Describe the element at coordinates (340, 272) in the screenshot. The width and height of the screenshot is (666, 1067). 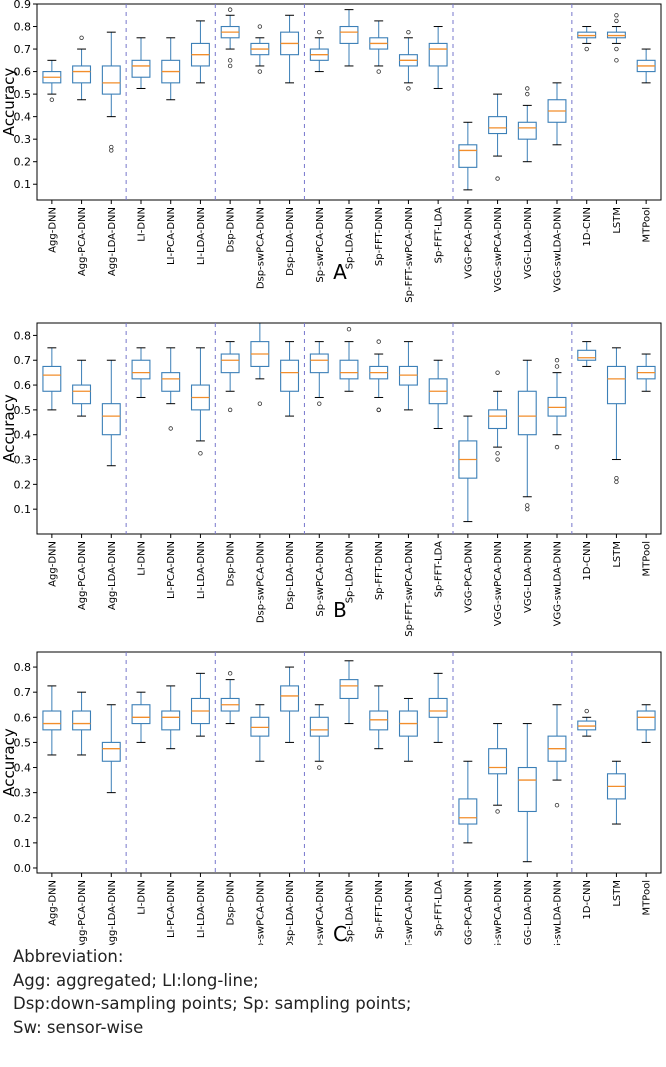
I see `panel-label: A` at that location.